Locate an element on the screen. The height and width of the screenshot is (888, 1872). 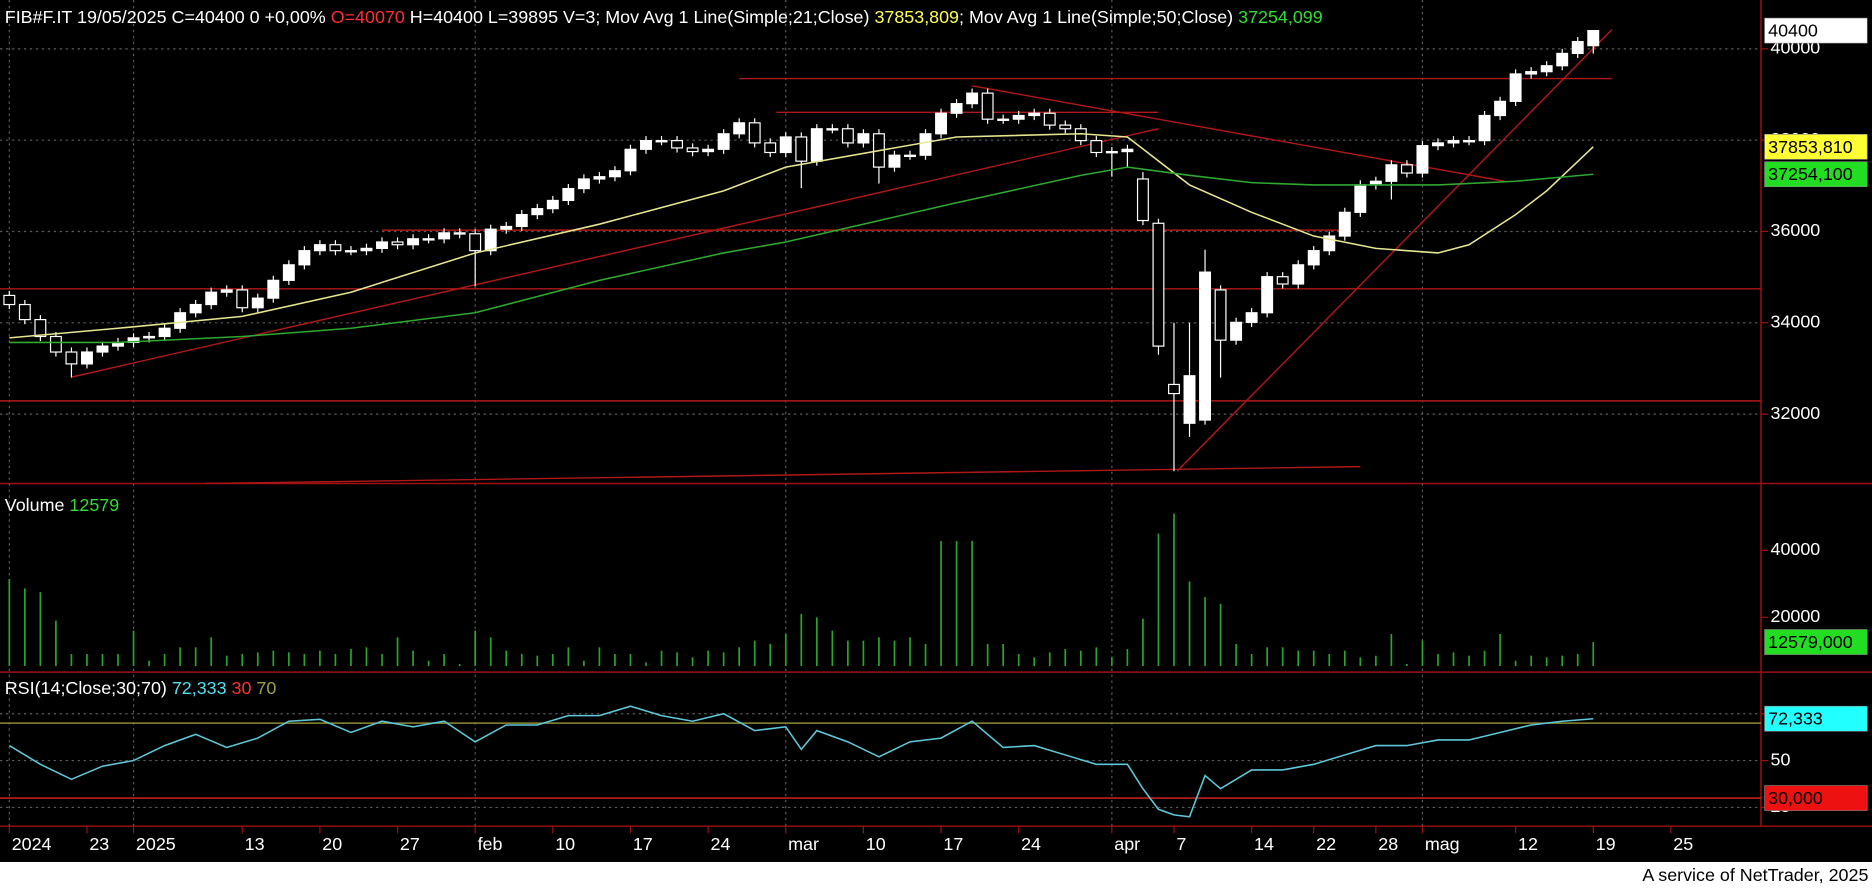
x-tick-label: feb is located at coordinates (490, 844).